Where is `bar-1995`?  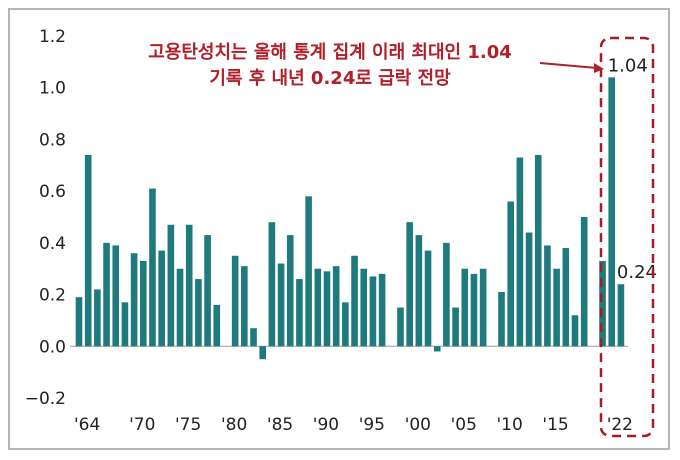 bar-1995 is located at coordinates (364, 307).